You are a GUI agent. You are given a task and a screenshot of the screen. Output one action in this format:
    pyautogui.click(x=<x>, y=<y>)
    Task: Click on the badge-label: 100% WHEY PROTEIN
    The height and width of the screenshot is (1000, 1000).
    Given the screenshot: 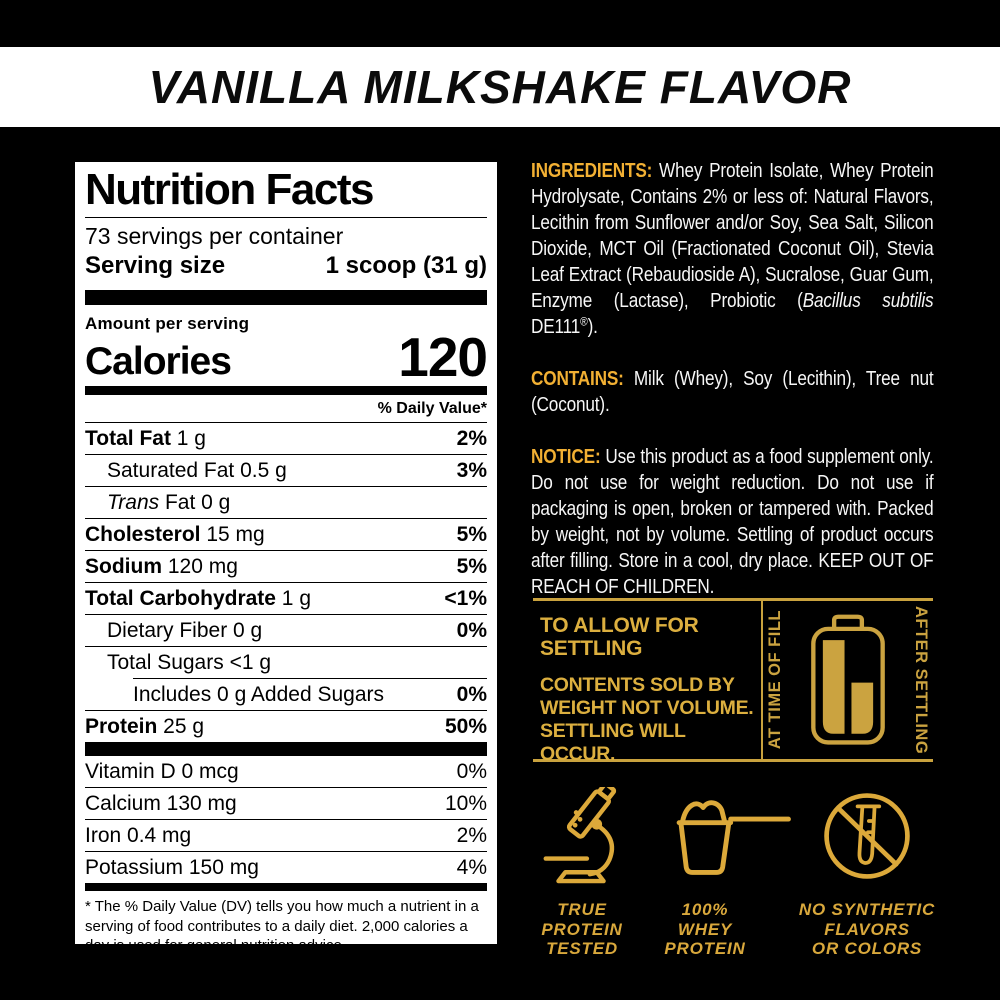 What is the action you would take?
    pyautogui.click(x=705, y=929)
    